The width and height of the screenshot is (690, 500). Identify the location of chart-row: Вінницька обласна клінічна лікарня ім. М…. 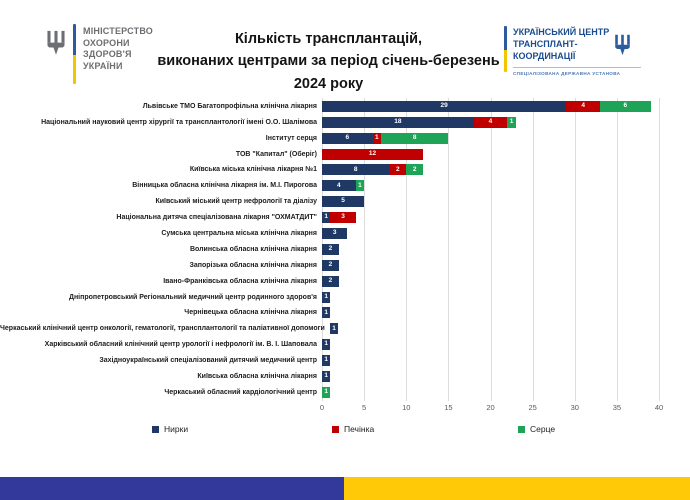
(345, 186).